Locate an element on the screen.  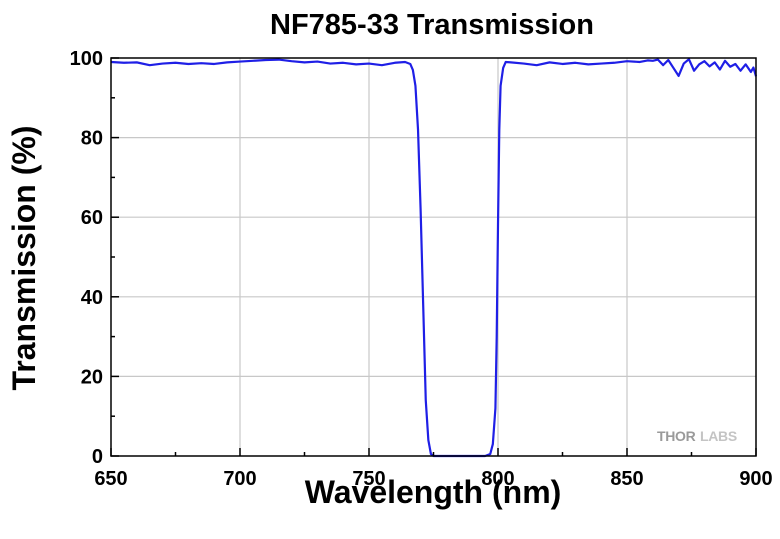
x-tick-label: 750 is located at coordinates (368, 479).